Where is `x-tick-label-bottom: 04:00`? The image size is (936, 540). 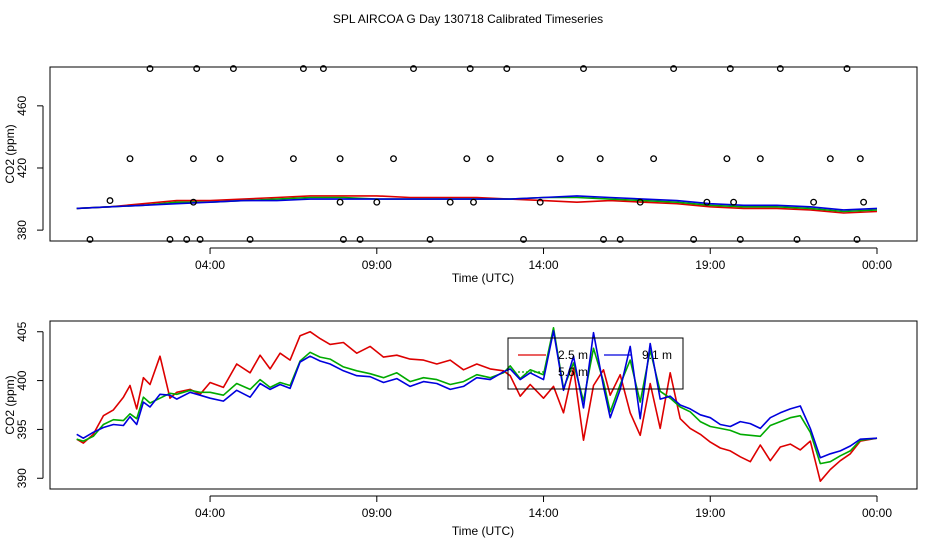
x-tick-label-bottom: 04:00 is located at coordinates (210, 513).